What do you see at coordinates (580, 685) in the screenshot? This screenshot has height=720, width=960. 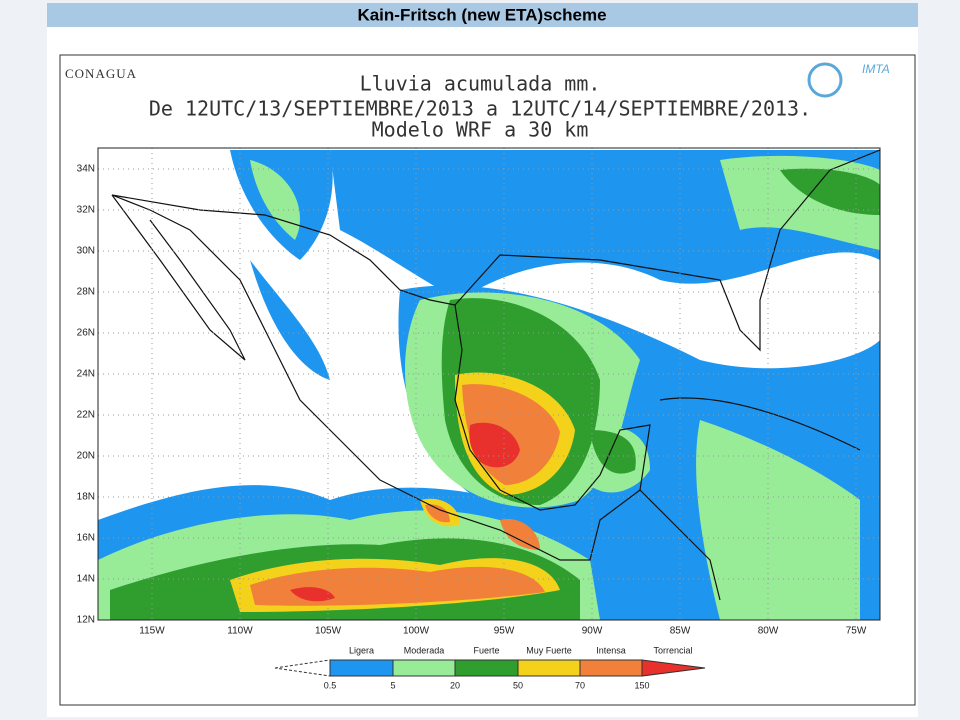 I see `legend-threshold: 70` at bounding box center [580, 685].